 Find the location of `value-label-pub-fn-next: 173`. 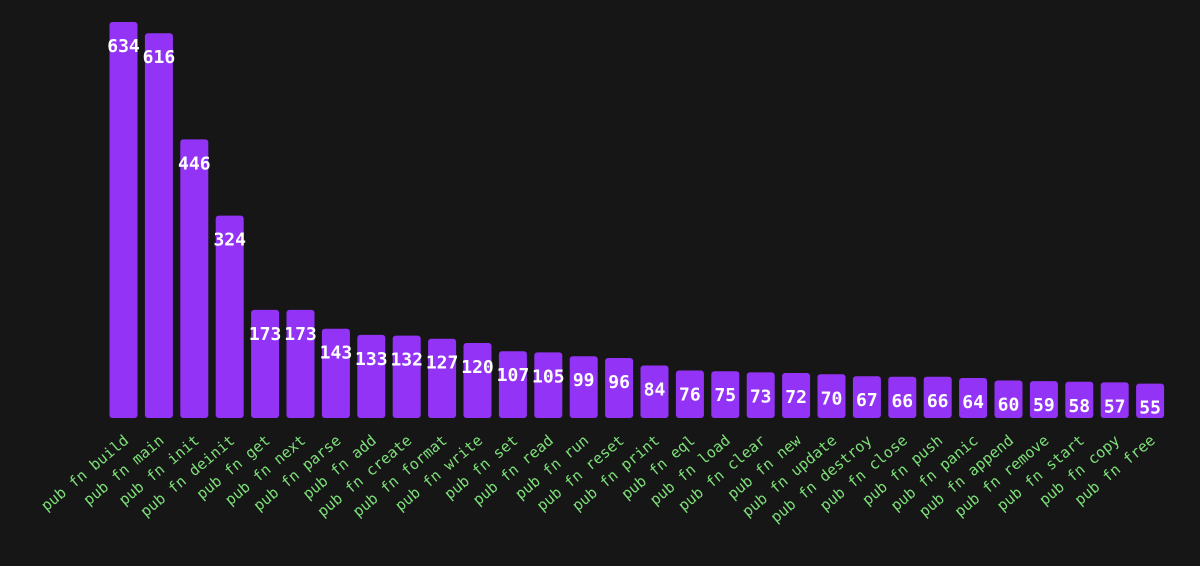

value-label-pub-fn-next: 173 is located at coordinates (300, 334).